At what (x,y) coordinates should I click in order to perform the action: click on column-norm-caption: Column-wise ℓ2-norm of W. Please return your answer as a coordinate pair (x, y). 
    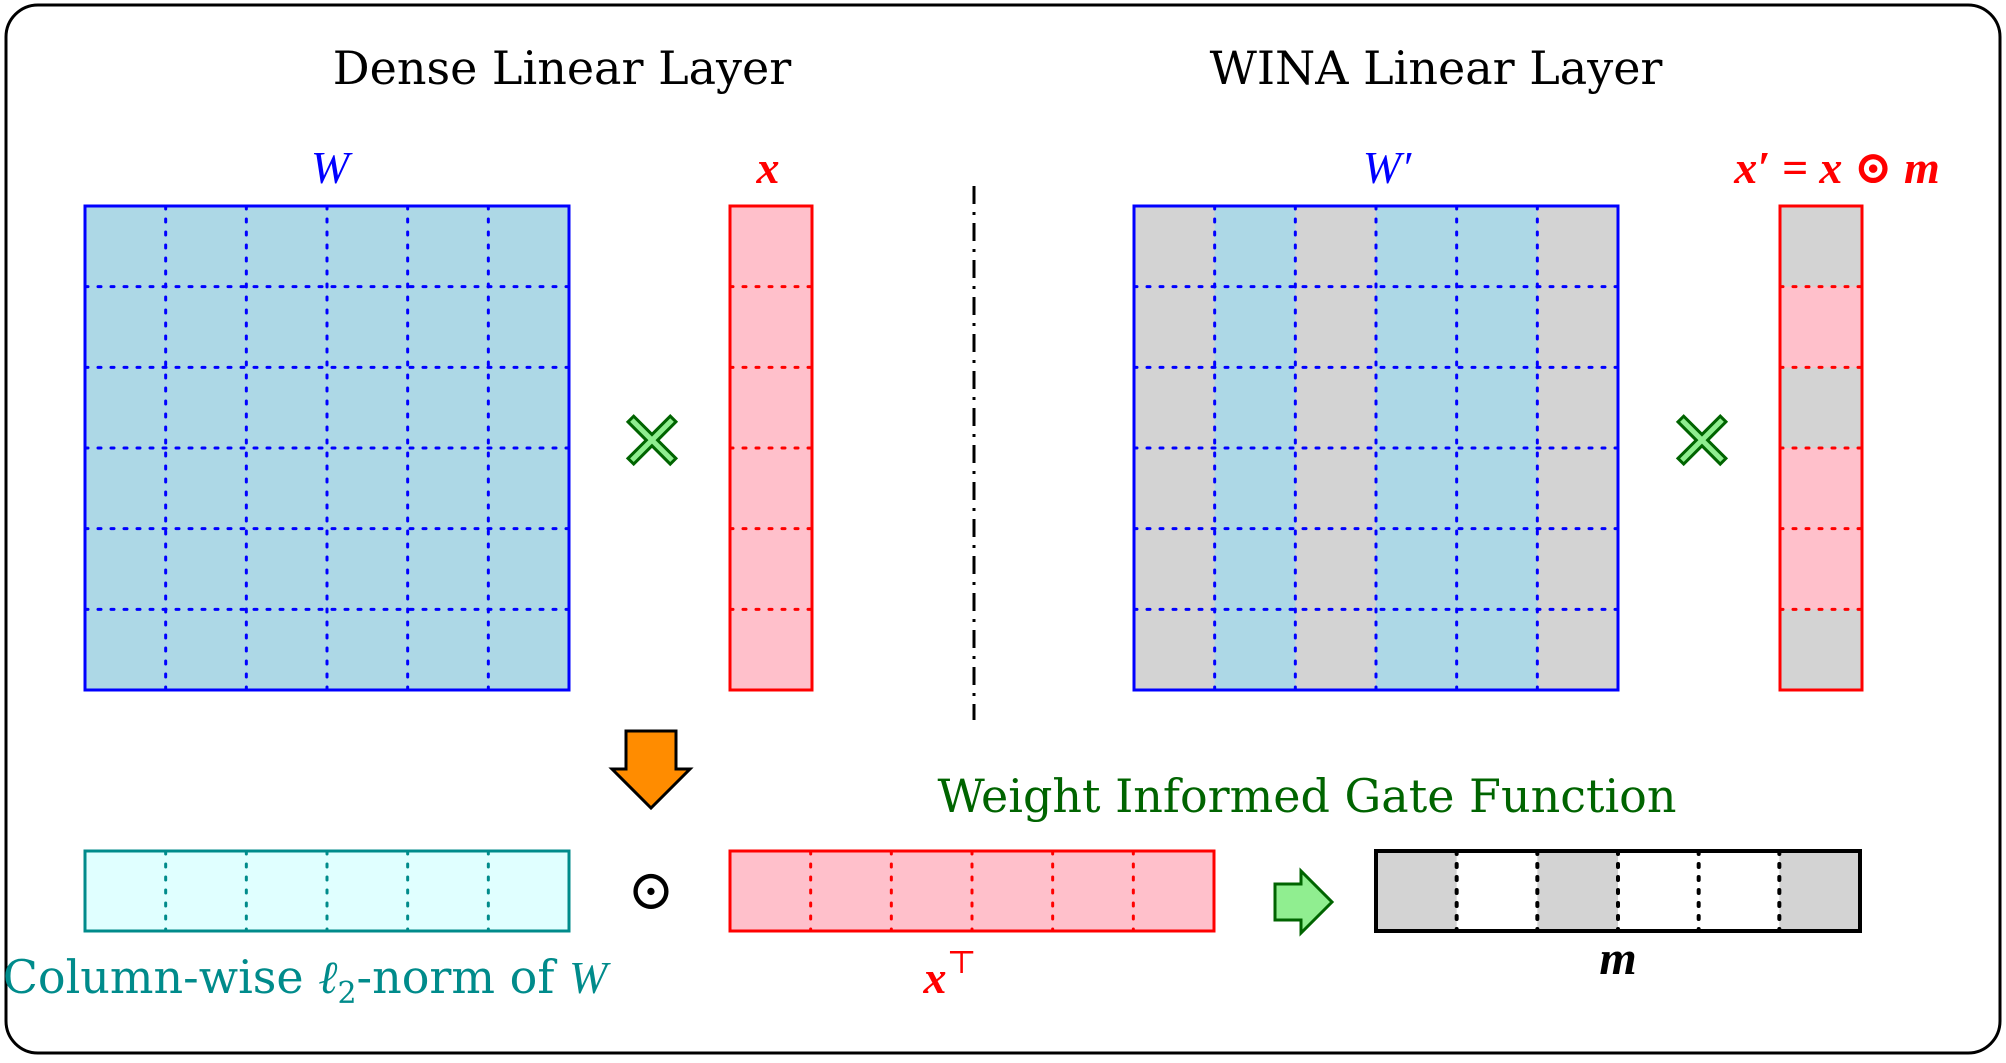
    Looking at the image, I should click on (307, 980).